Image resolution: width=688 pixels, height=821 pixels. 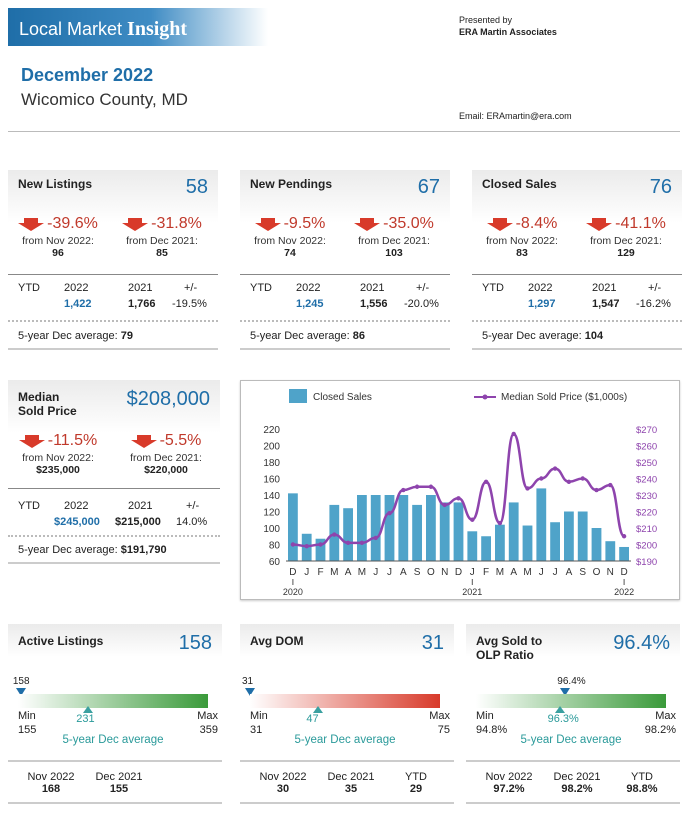 I want to click on card-value: 58, so click(x=196, y=187).